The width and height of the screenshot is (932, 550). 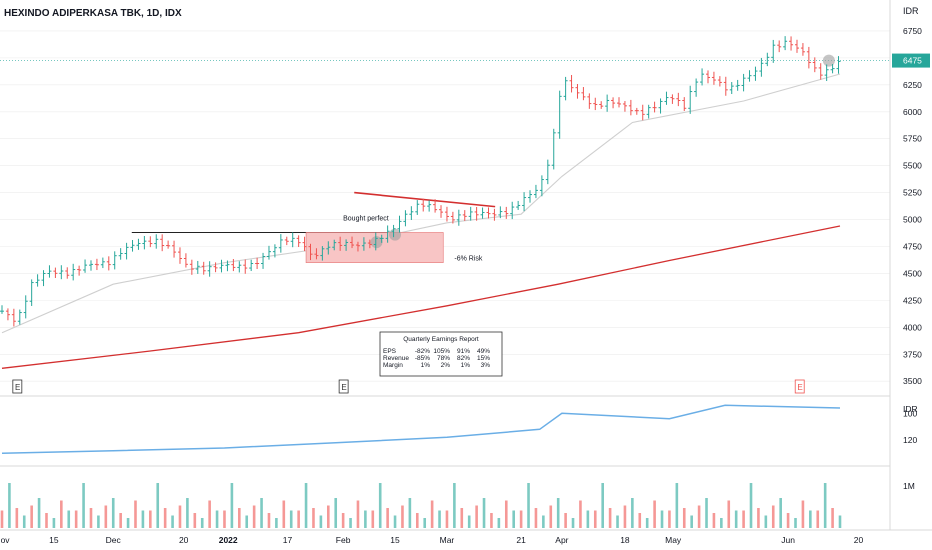 What do you see at coordinates (828, 60) in the screenshot?
I see `buy-point-marker` at bounding box center [828, 60].